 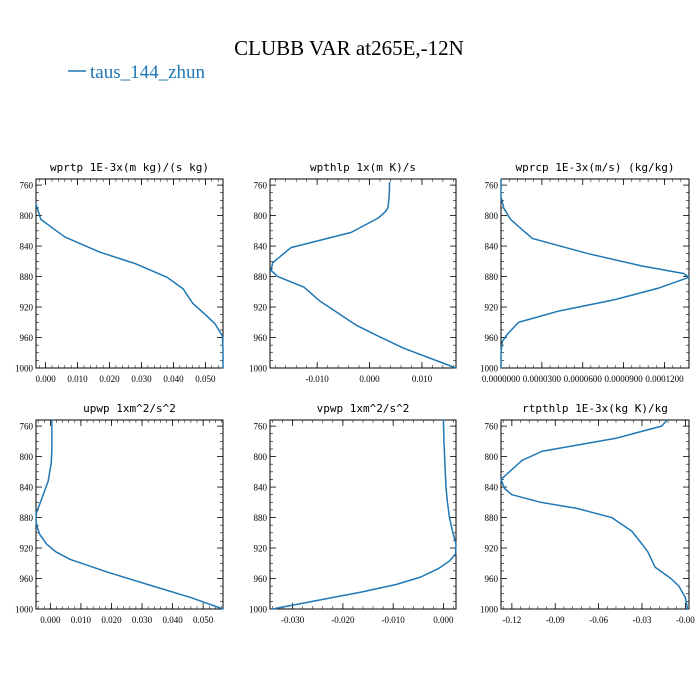 What do you see at coordinates (363, 167) in the screenshot?
I see `panel-title: wpthlp 1x(m K)/s` at bounding box center [363, 167].